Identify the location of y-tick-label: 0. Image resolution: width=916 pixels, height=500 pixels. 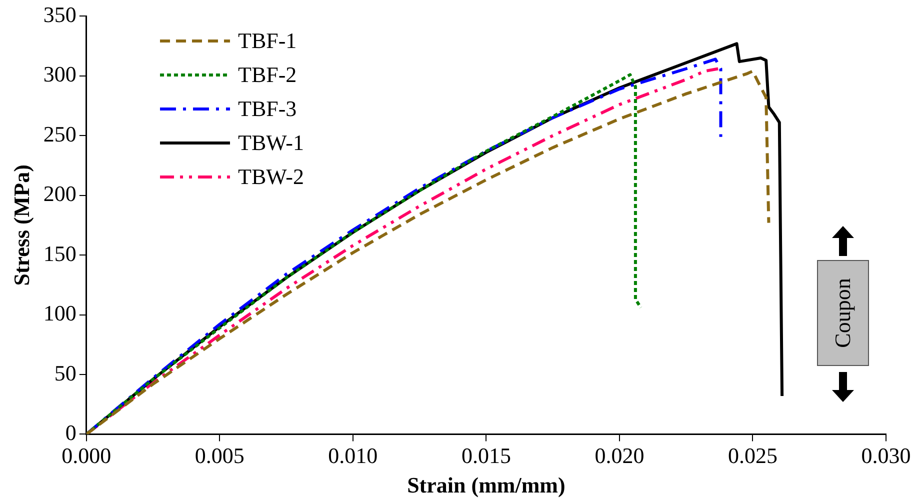
(70, 432).